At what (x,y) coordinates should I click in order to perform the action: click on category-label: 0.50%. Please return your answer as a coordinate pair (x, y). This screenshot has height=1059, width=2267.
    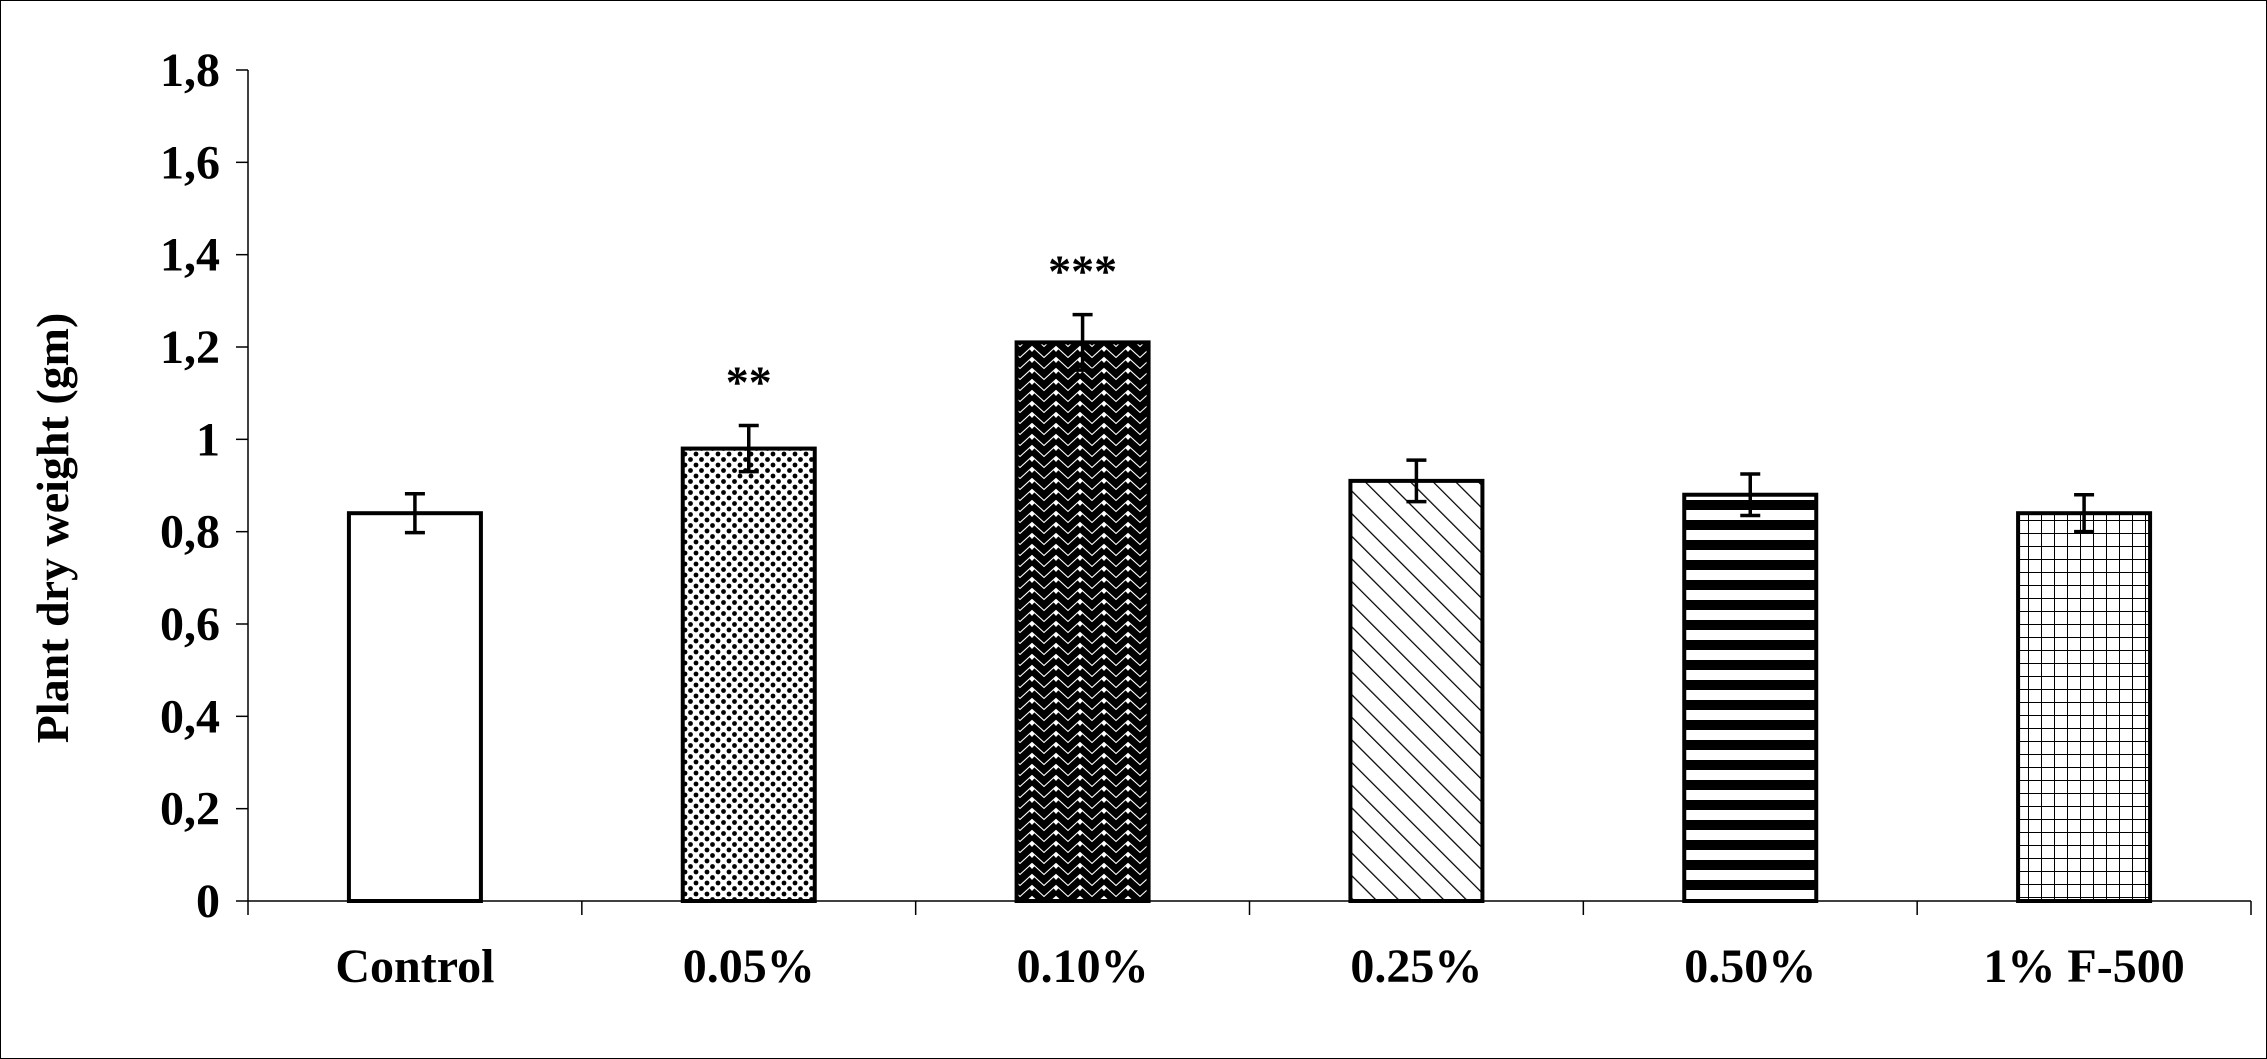
    Looking at the image, I should click on (1750, 966).